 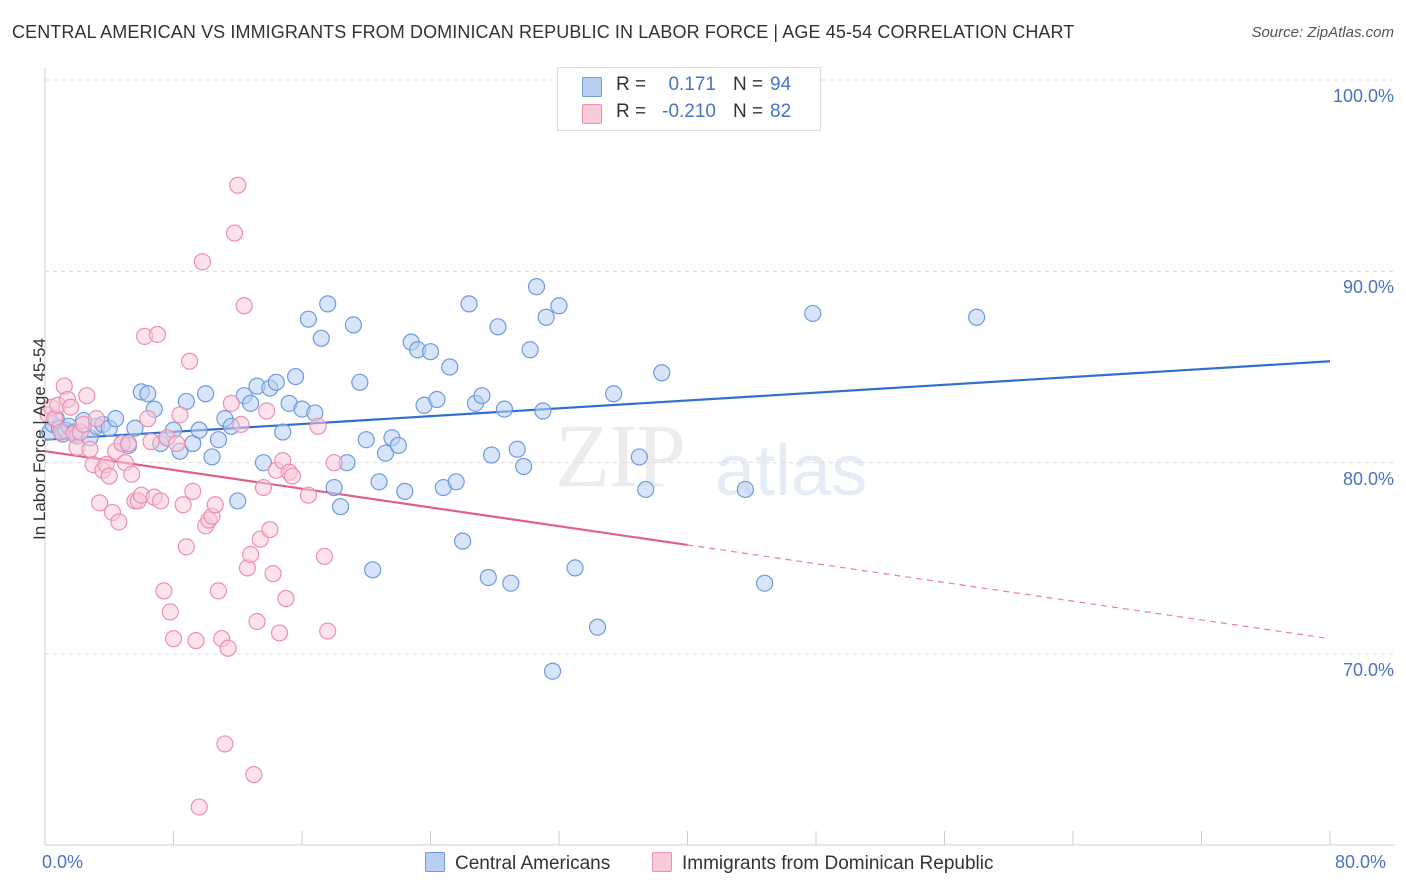 What do you see at coordinates (1368, 478) in the screenshot?
I see `y-tick-label: 80.0%` at bounding box center [1368, 478].